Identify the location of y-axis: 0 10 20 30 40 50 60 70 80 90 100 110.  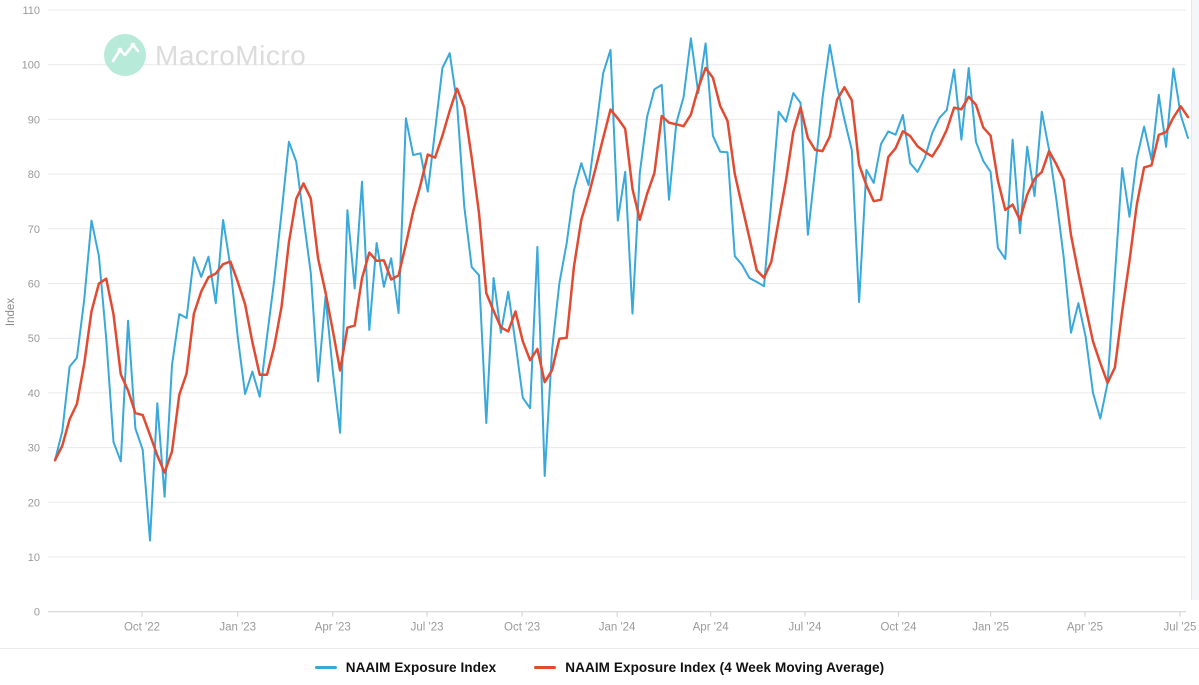
(31, 312).